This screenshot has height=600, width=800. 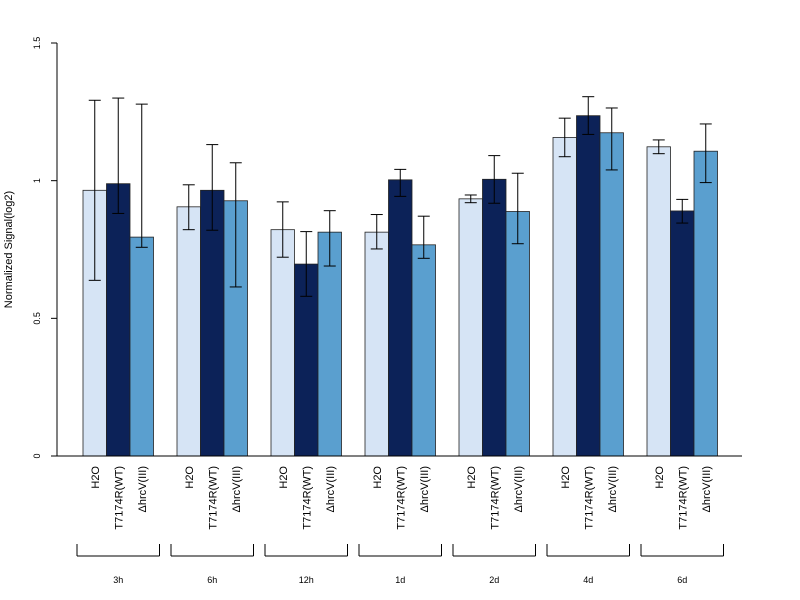 What do you see at coordinates (37, 43) in the screenshot?
I see `y-tick-label: 1.5` at bounding box center [37, 43].